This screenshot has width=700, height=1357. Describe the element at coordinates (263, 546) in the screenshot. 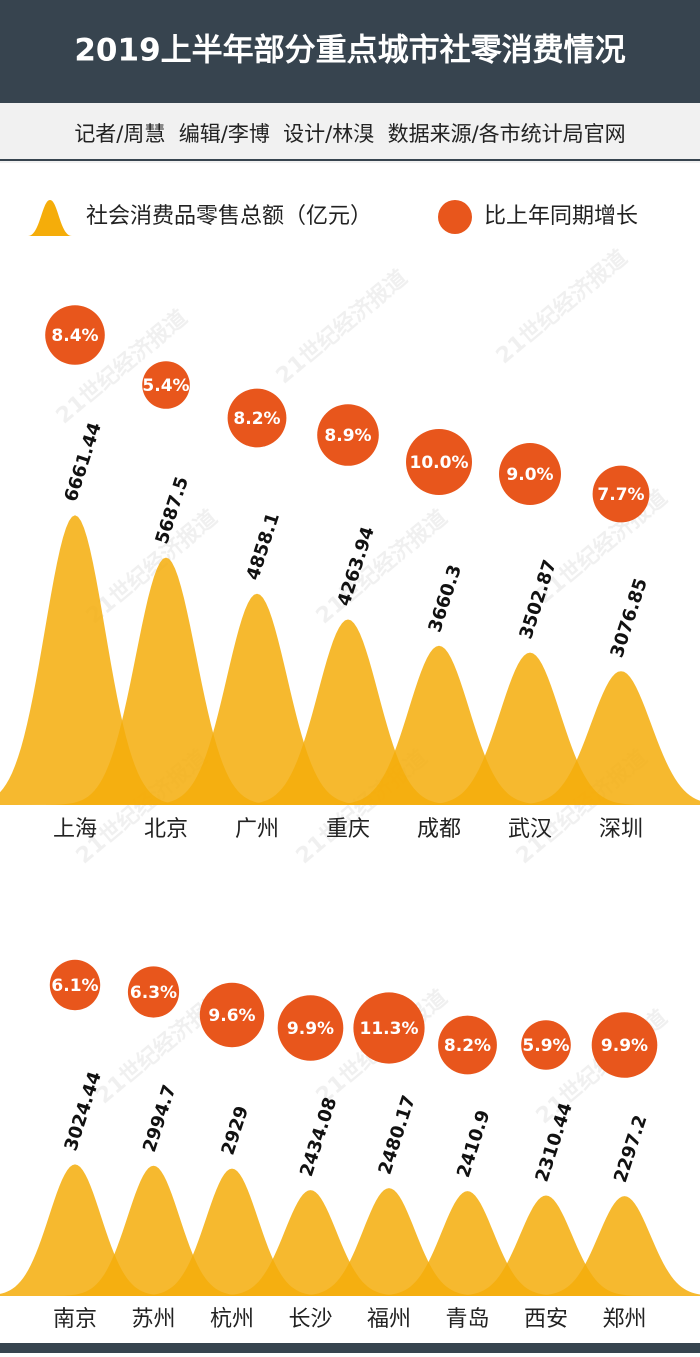

I see `value-label: 4858.1` at that location.